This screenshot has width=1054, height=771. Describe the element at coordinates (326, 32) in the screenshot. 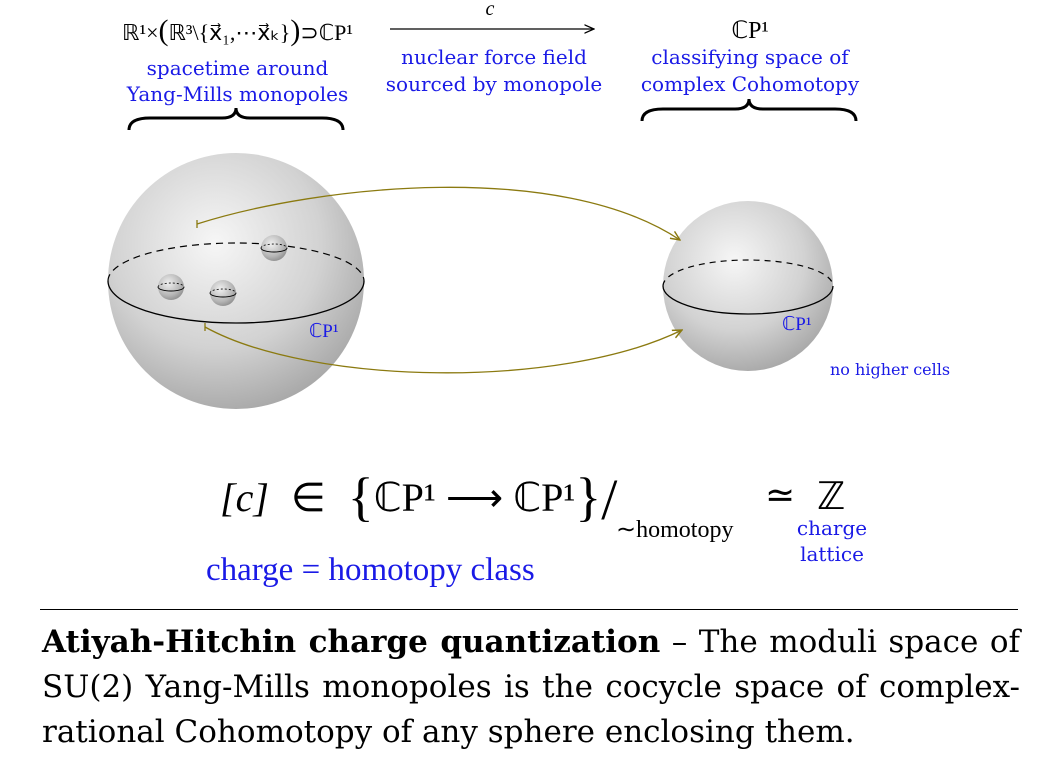

I see `formula-suffix: ⊃ℂP¹` at that location.